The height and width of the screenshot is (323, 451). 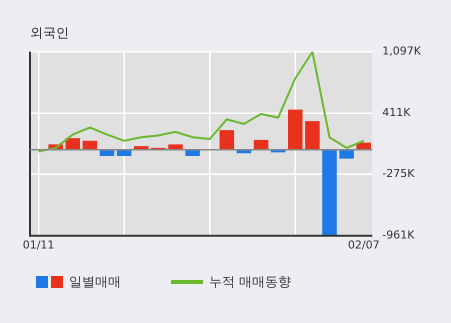 What do you see at coordinates (402, 51) in the screenshot?
I see `y-tick-label: 1,097K` at bounding box center [402, 51].